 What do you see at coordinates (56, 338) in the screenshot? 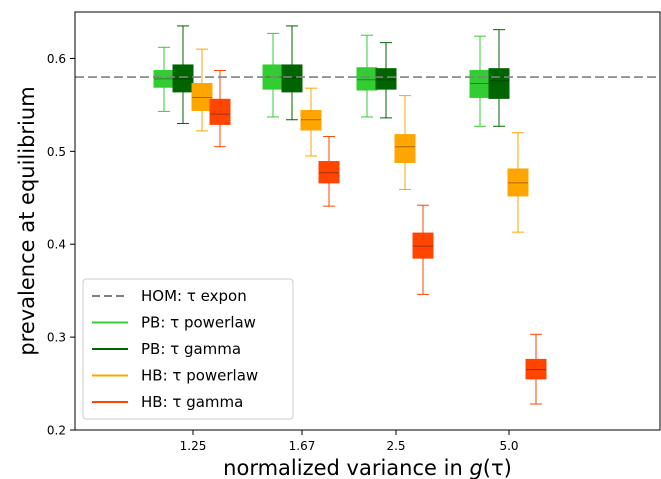
I see `y-tick-label: 0.3` at bounding box center [56, 338].